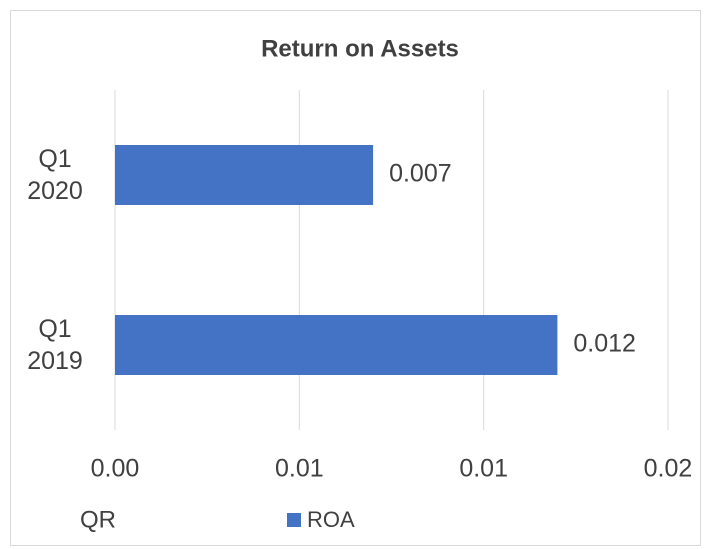  What do you see at coordinates (331, 519) in the screenshot?
I see `legend-label: ROA` at bounding box center [331, 519].